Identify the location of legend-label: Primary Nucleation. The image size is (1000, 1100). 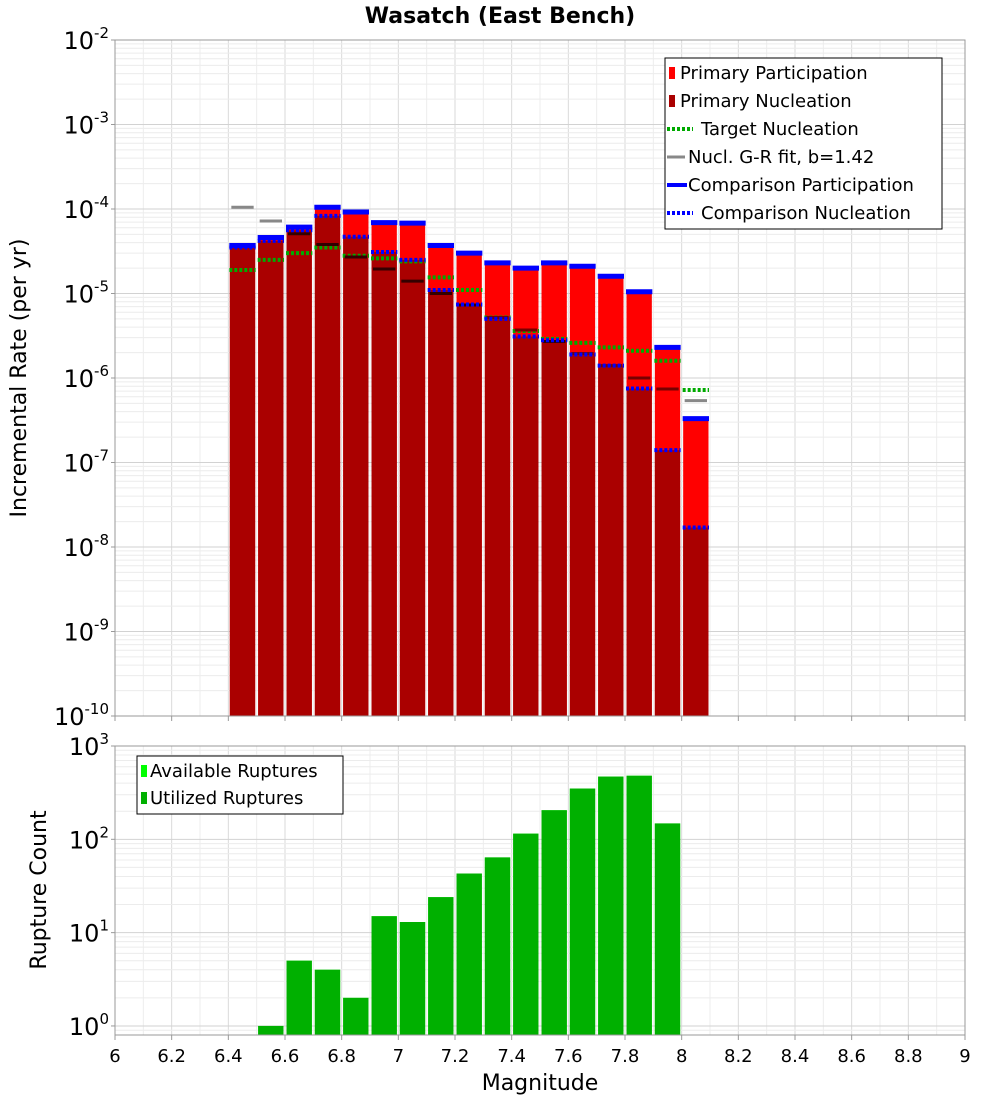
(766, 101).